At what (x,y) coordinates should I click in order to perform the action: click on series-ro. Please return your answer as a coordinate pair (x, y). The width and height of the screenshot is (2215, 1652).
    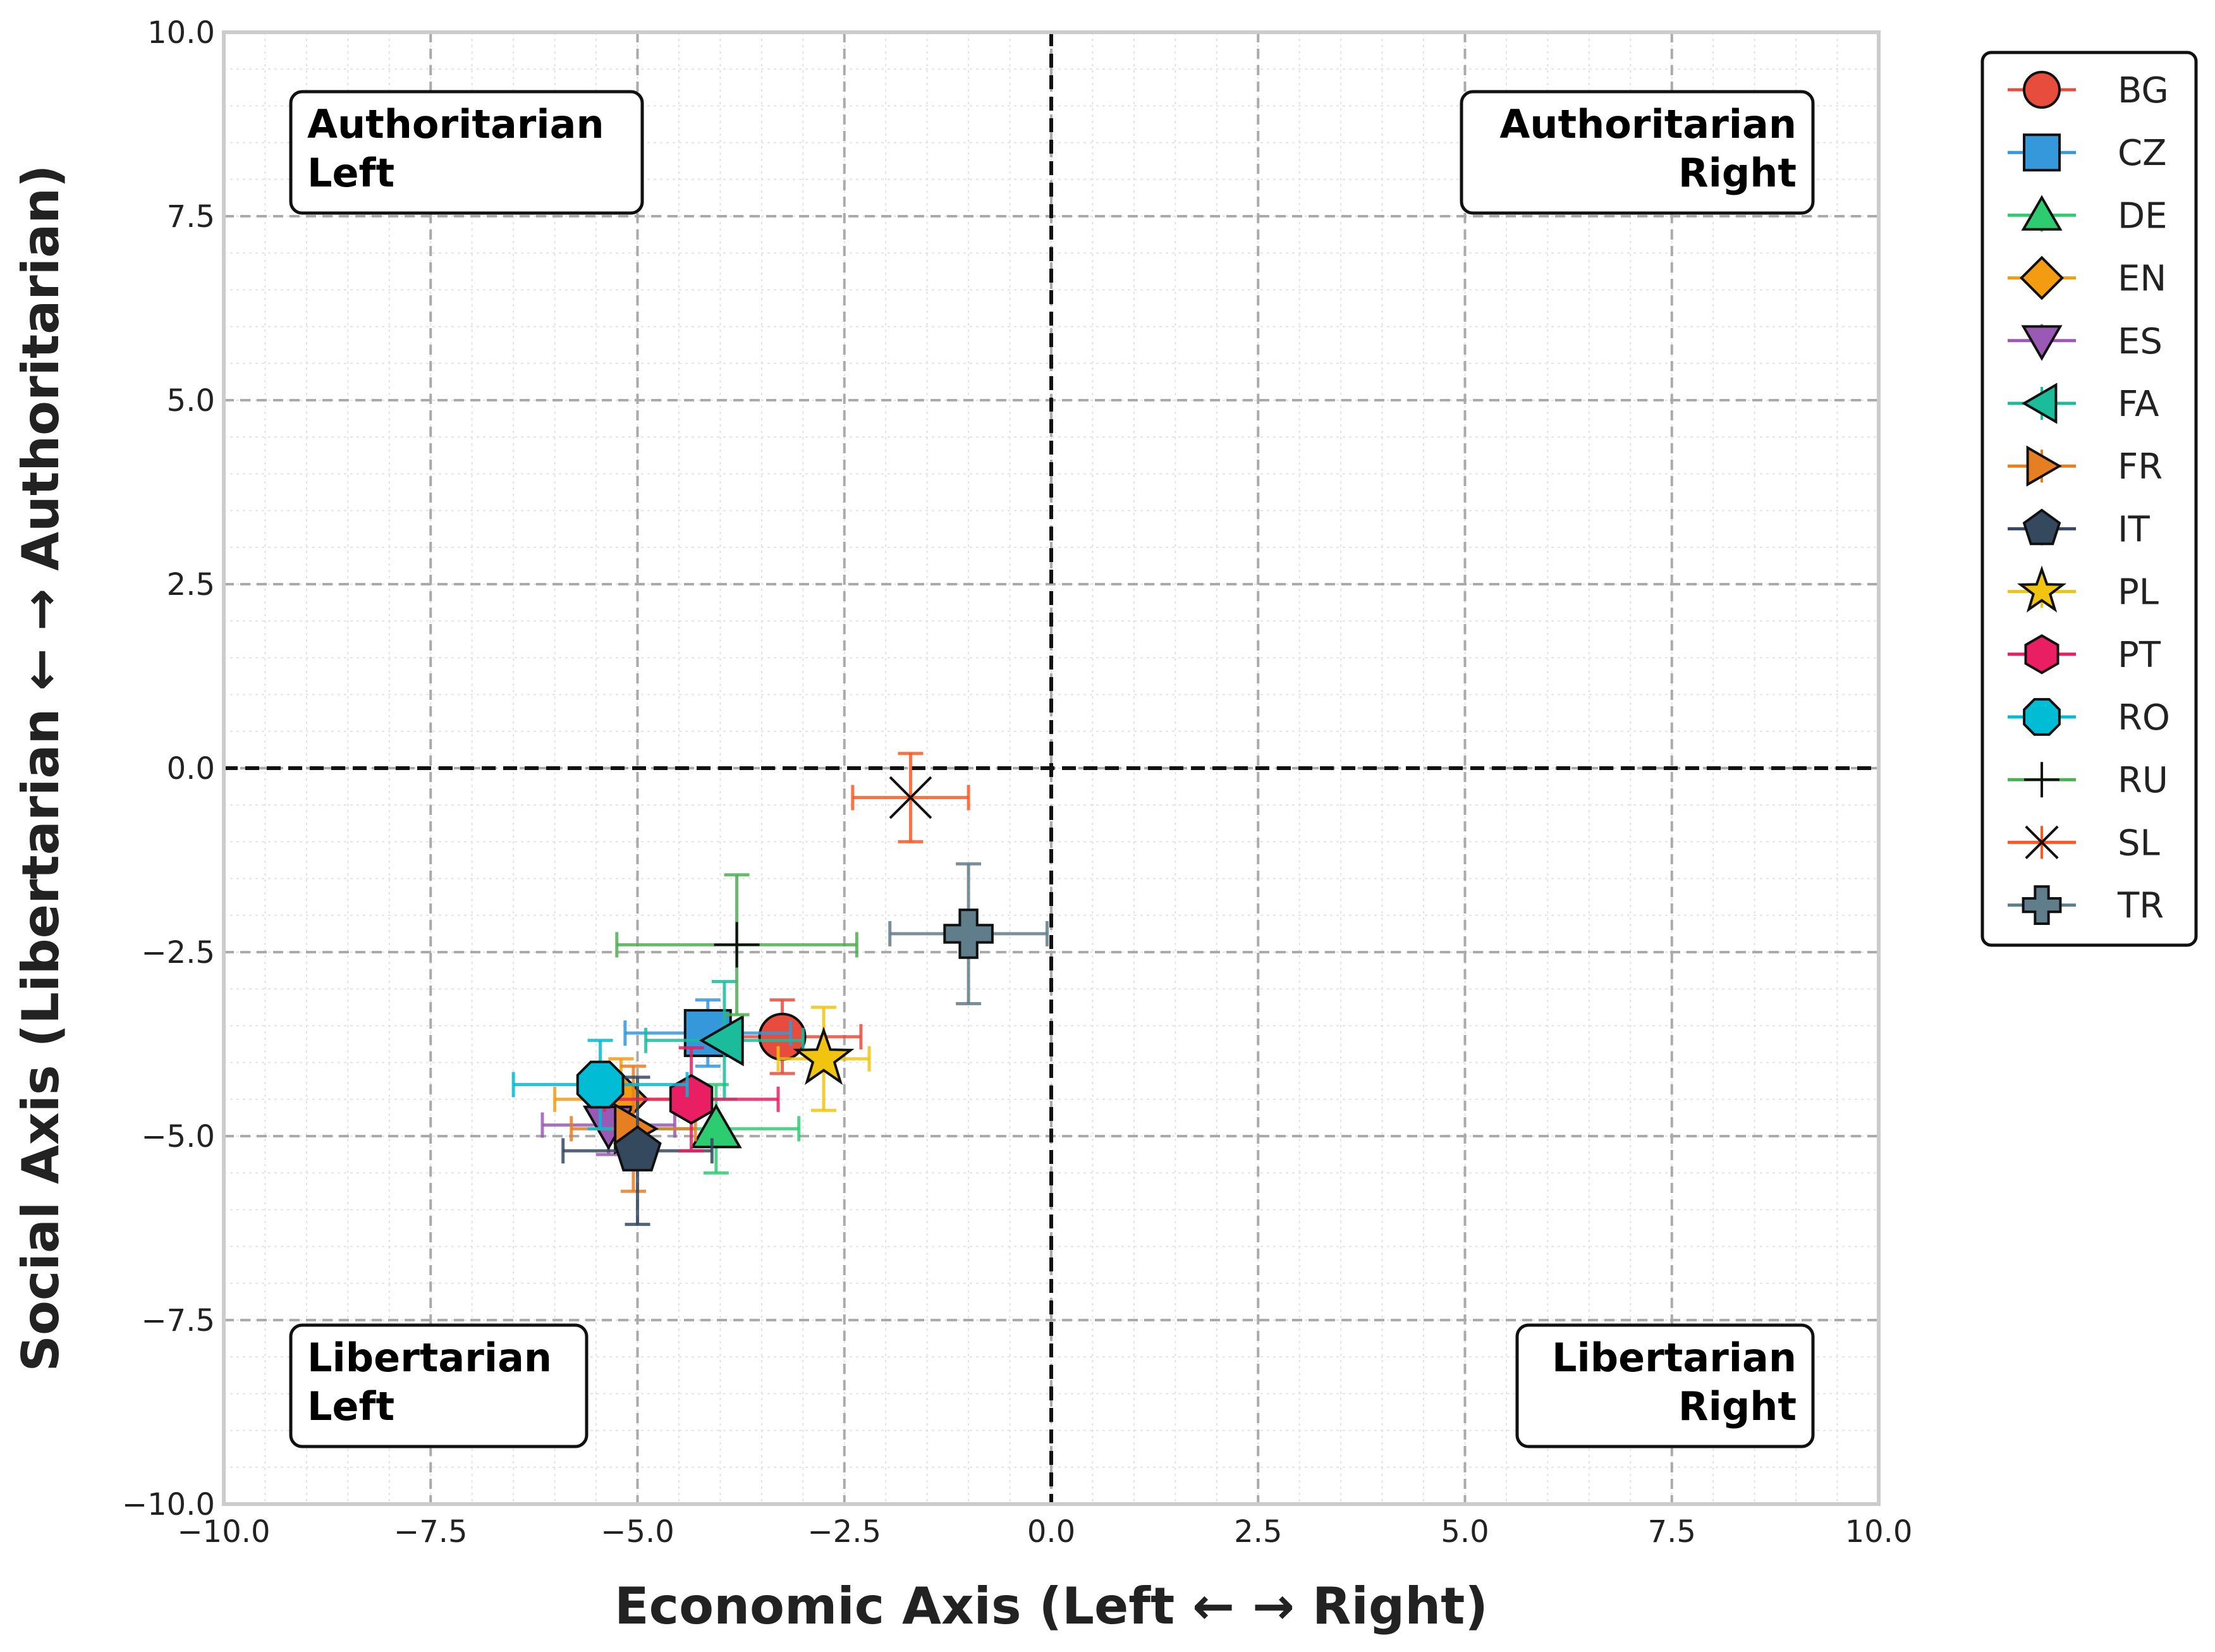
    Looking at the image, I should click on (600, 1084).